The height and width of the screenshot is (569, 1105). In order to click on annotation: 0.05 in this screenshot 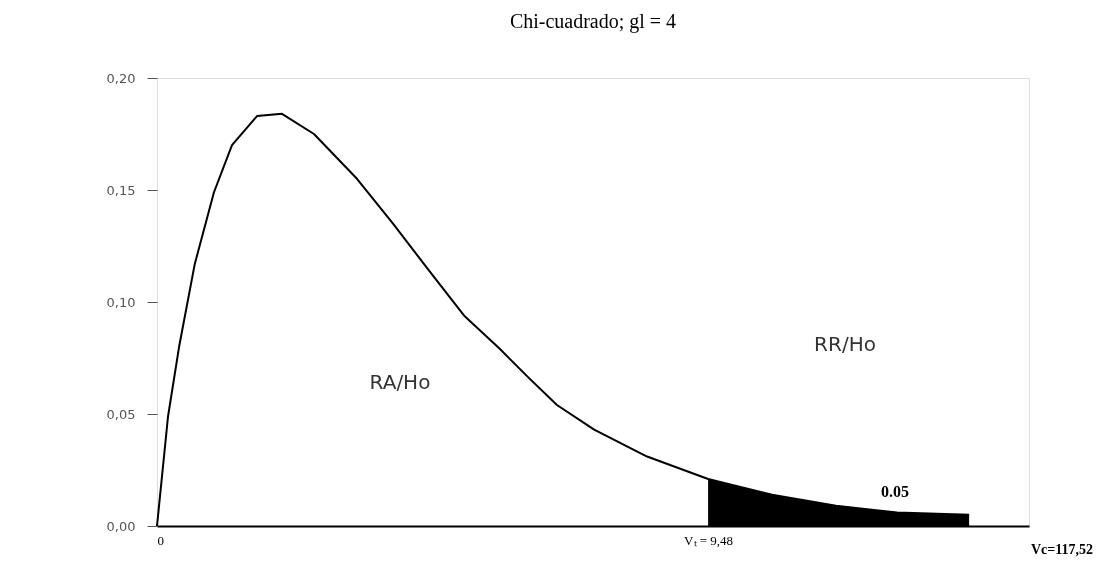, I will do `click(895, 491)`.